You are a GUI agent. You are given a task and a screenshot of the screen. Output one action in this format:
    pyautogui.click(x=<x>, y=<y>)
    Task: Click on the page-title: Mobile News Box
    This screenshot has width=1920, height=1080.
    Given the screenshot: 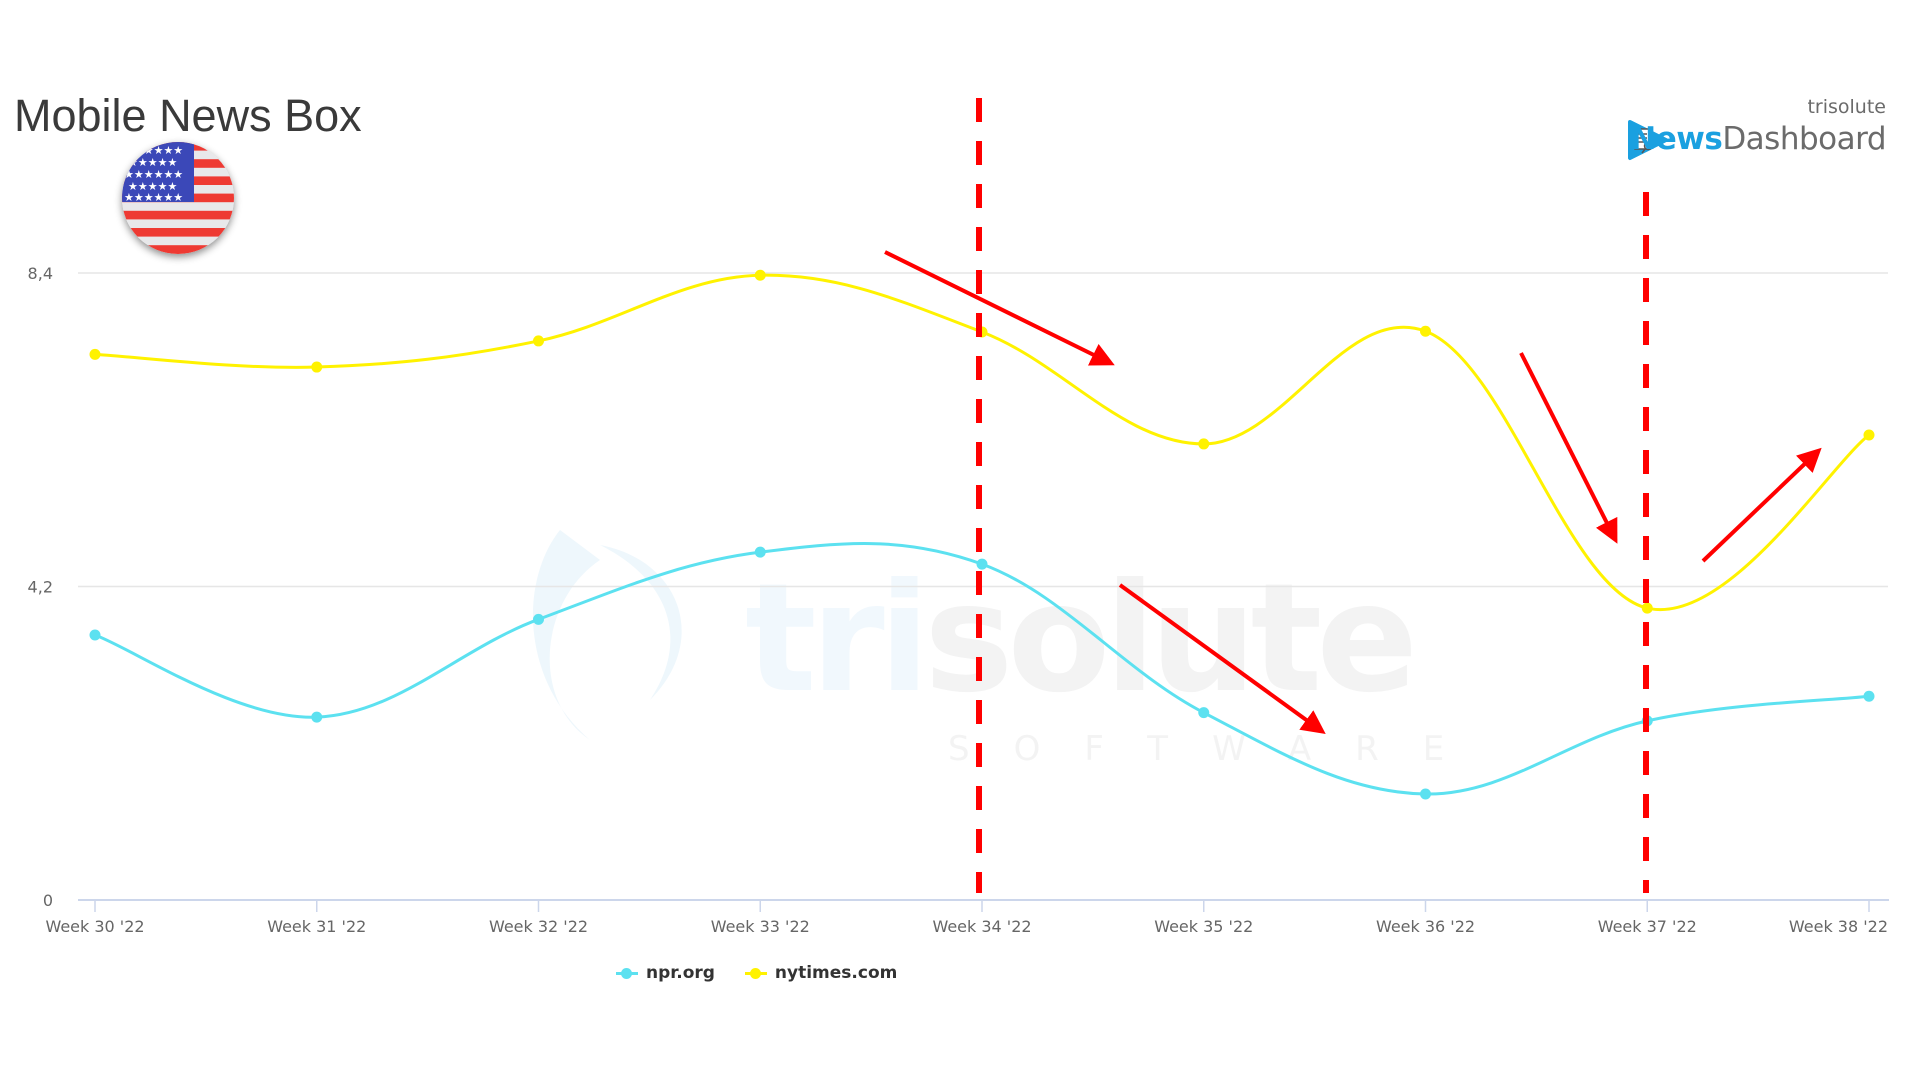 What is the action you would take?
    pyautogui.click(x=188, y=115)
    